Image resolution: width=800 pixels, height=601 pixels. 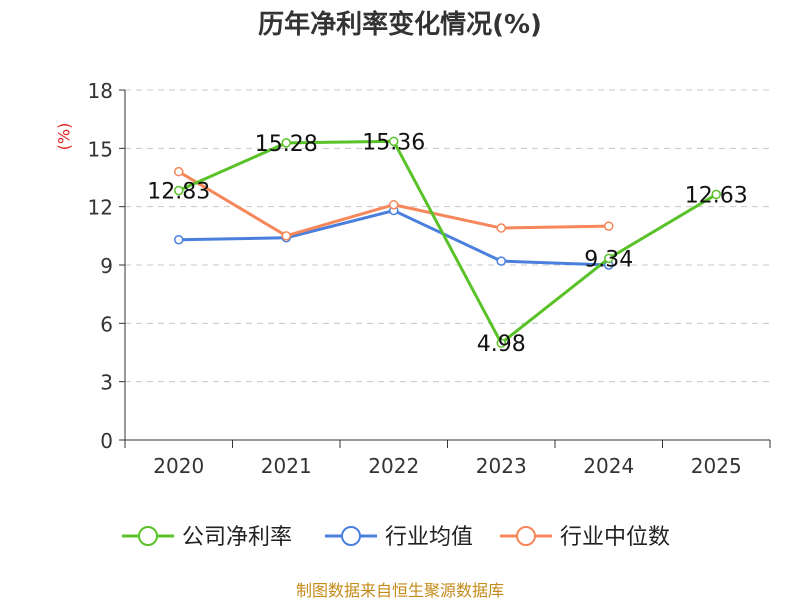 I want to click on data-label: 12.83, so click(x=178, y=192).